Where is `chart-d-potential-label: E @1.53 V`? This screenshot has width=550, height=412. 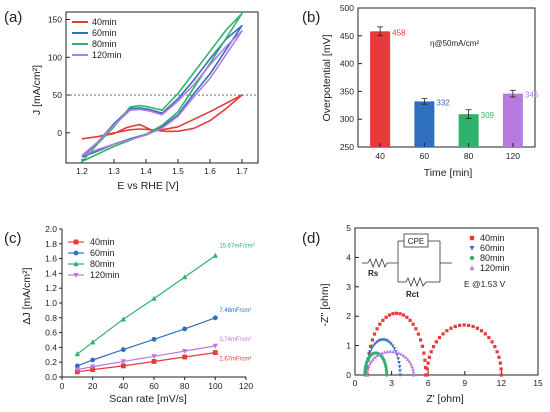
chart-d-potential-label: E @1.53 V is located at coordinates (485, 284).